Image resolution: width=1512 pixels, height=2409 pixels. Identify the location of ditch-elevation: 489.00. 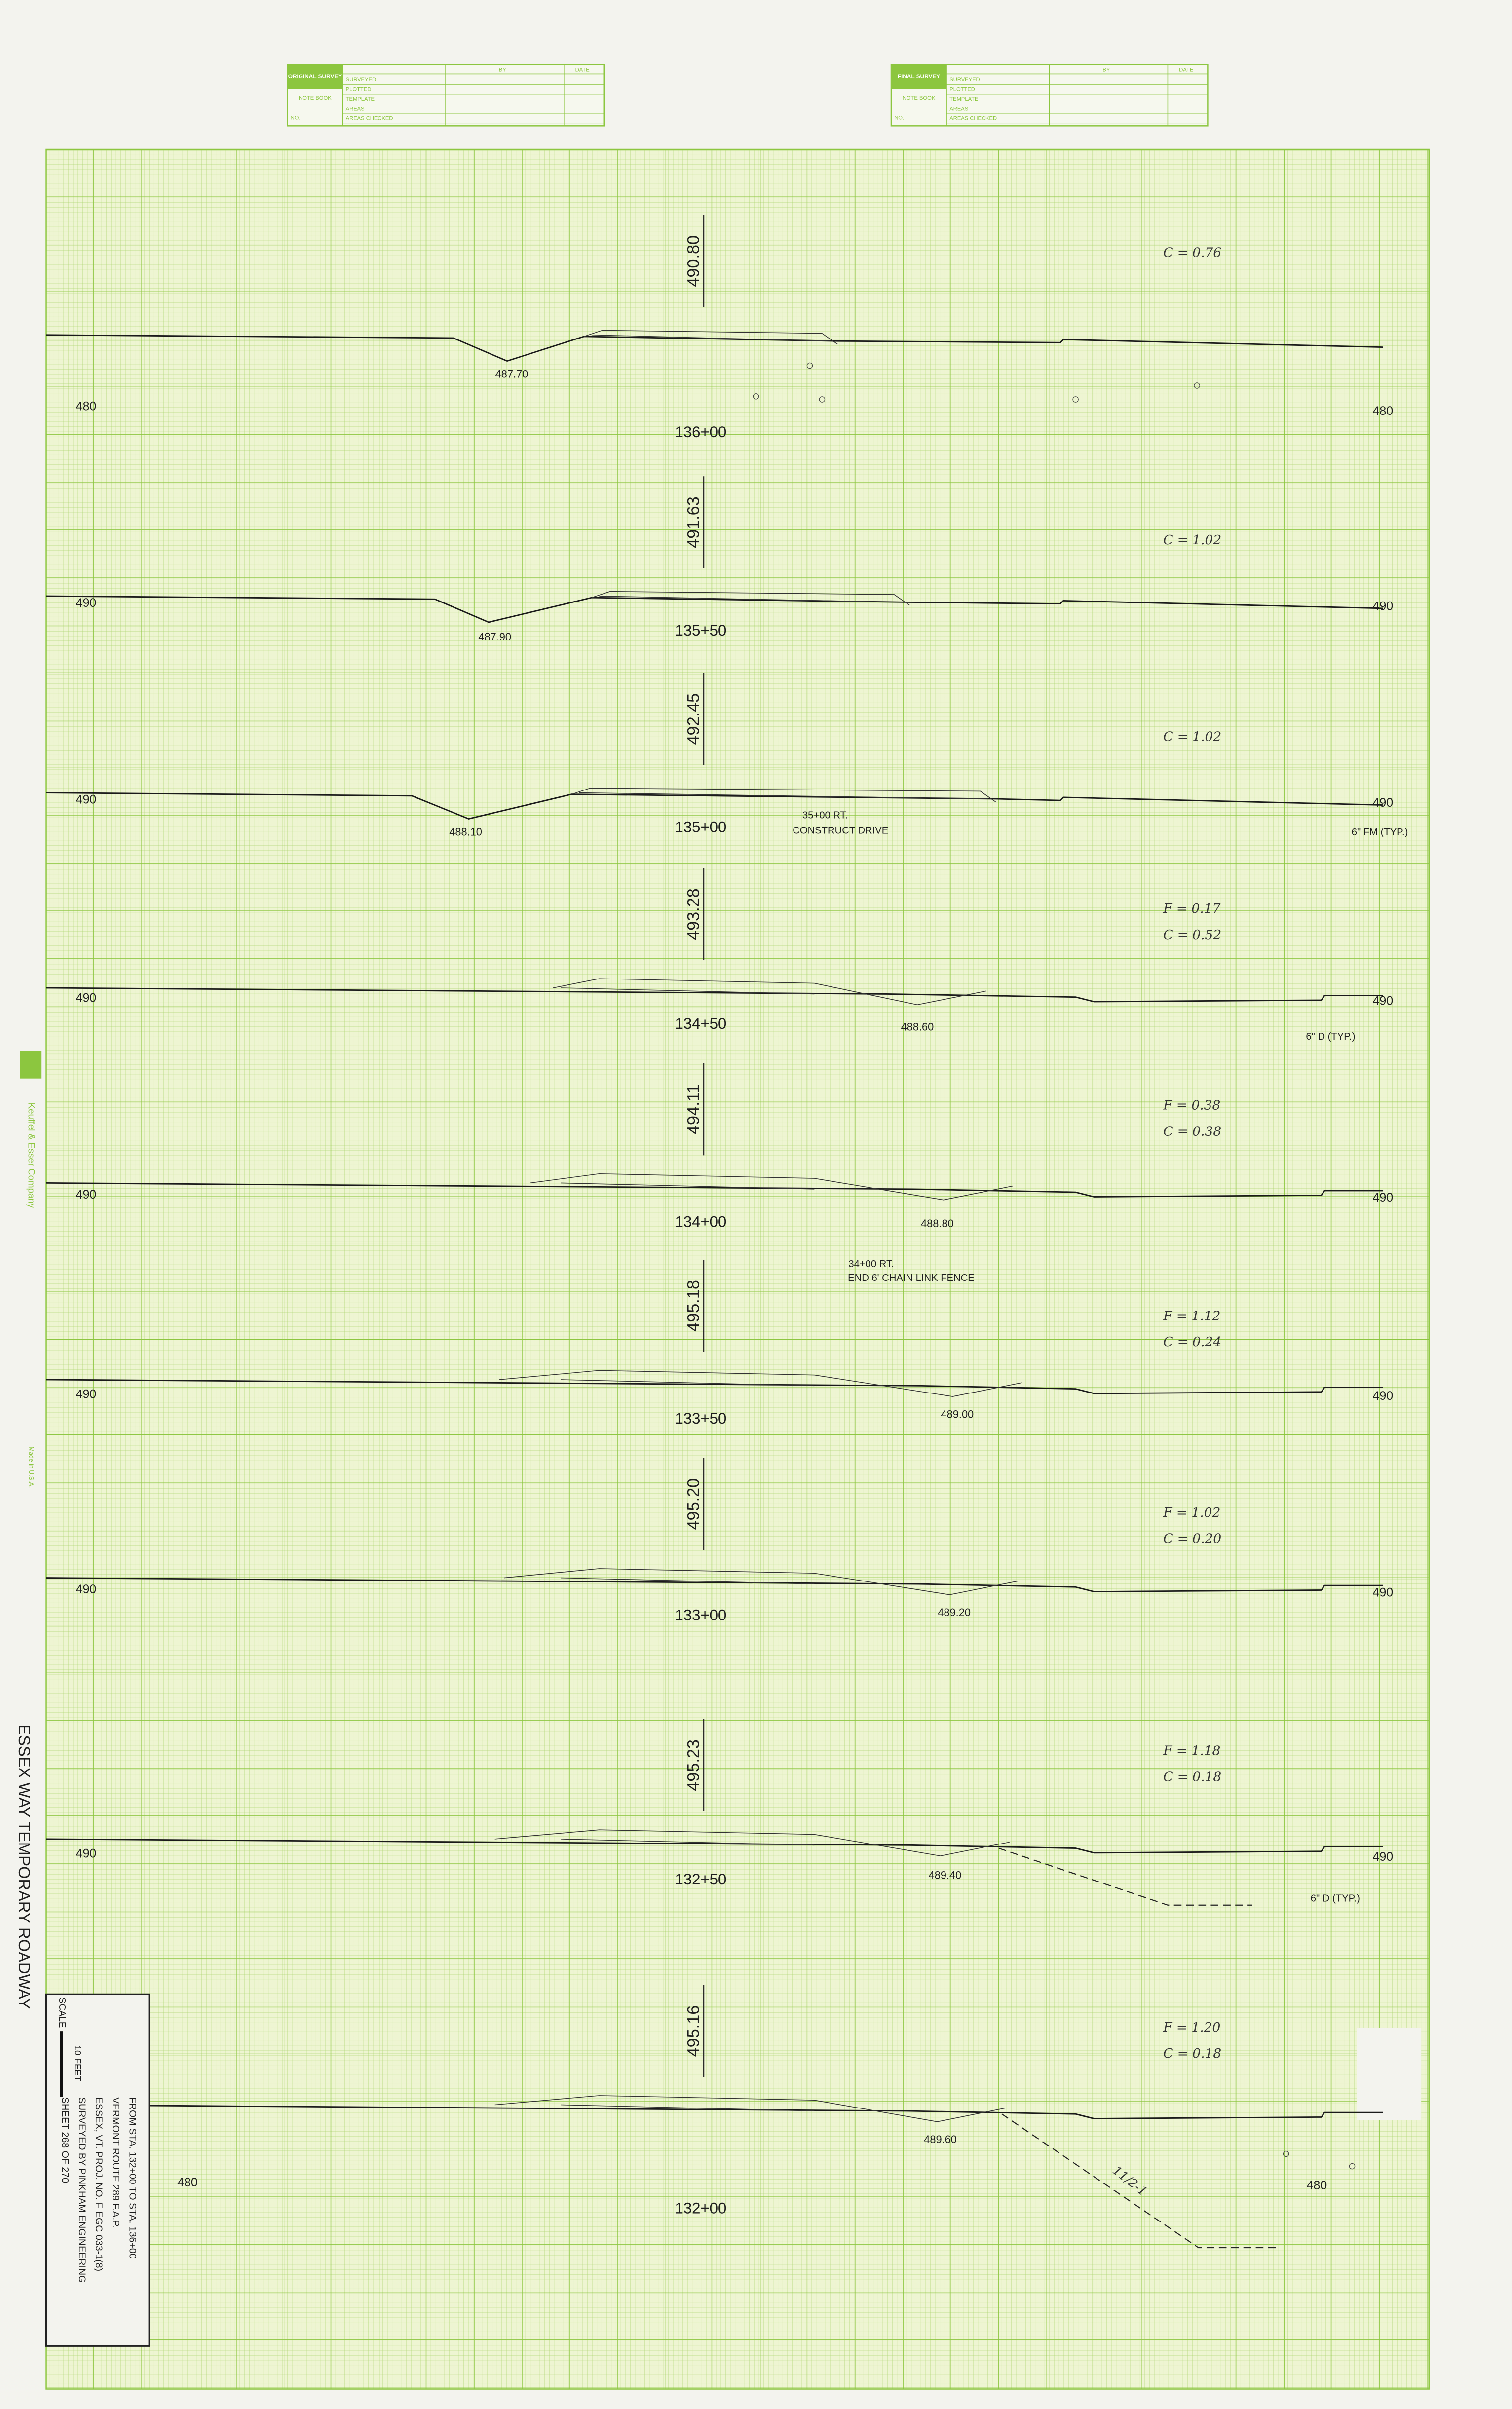
(957, 1414).